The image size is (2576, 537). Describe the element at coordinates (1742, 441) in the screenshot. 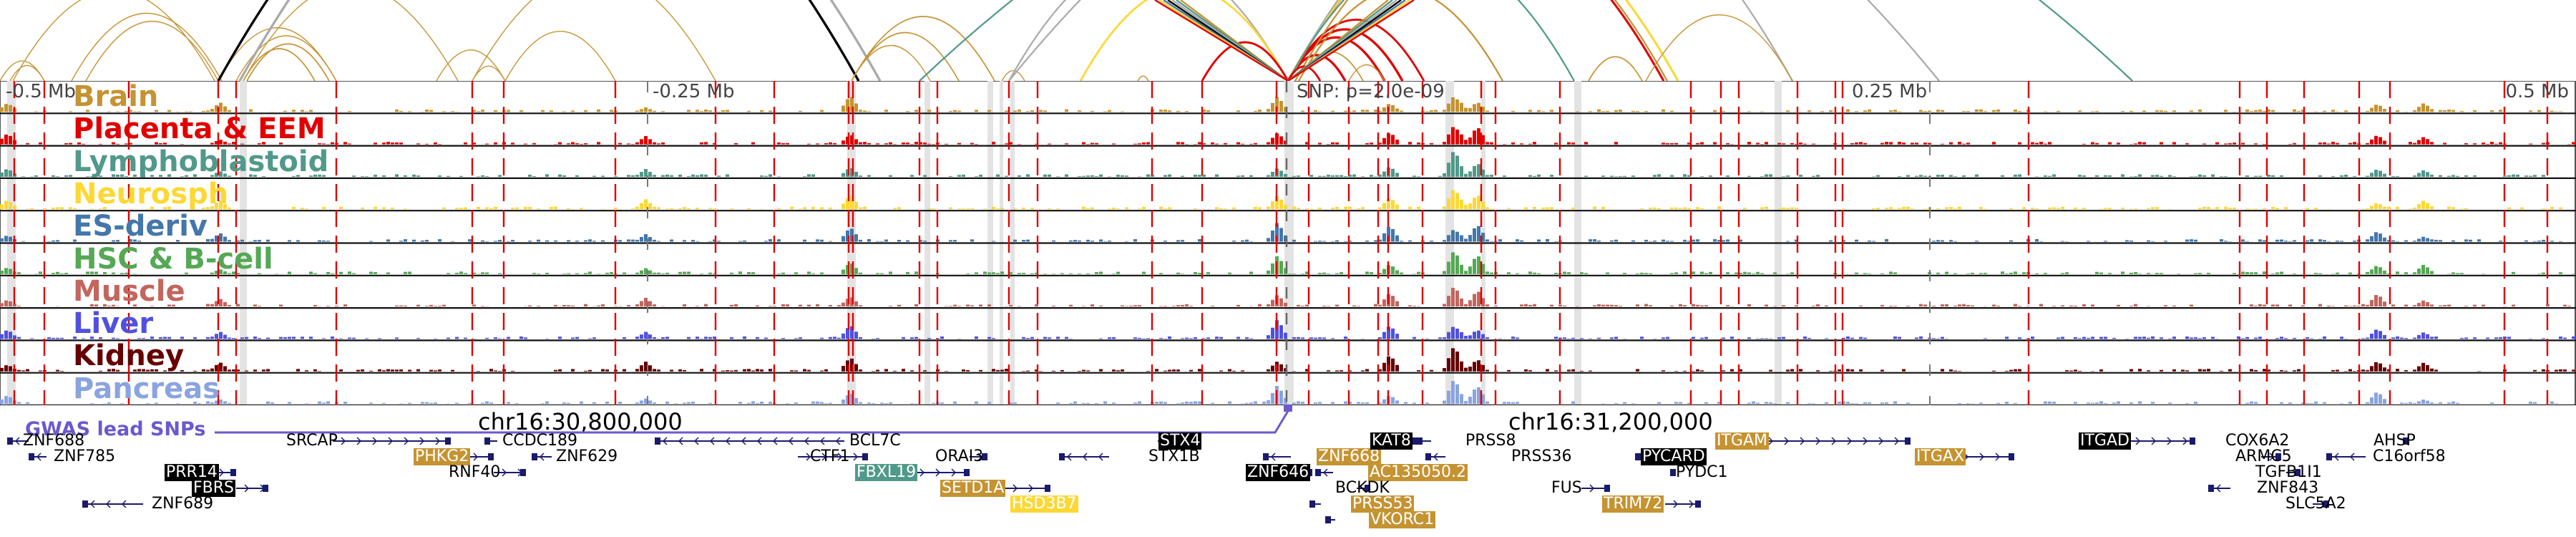

I see `gene-label-itgam: ITGAM` at that location.